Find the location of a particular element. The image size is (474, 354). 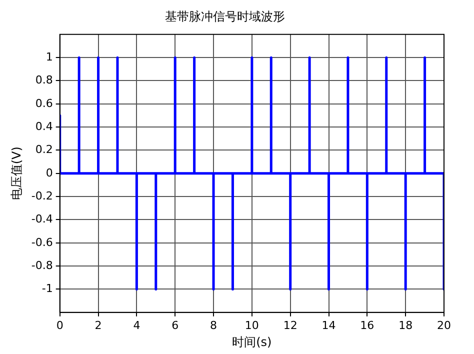

y-tick-label: 0.8 is located at coordinates (44, 80).